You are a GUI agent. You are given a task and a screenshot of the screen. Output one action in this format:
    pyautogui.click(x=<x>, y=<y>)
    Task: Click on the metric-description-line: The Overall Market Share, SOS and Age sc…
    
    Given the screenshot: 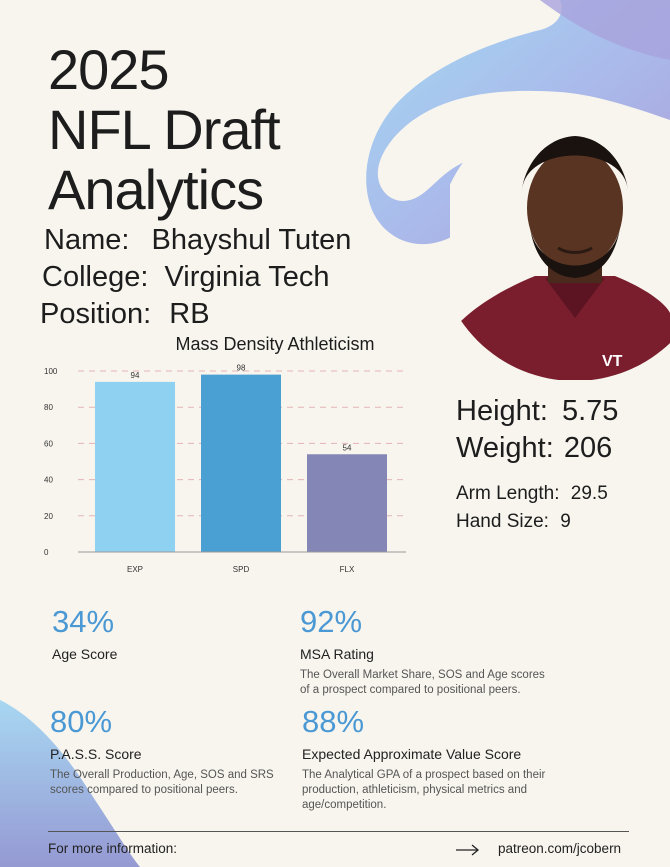 What is the action you would take?
    pyautogui.click(x=422, y=675)
    